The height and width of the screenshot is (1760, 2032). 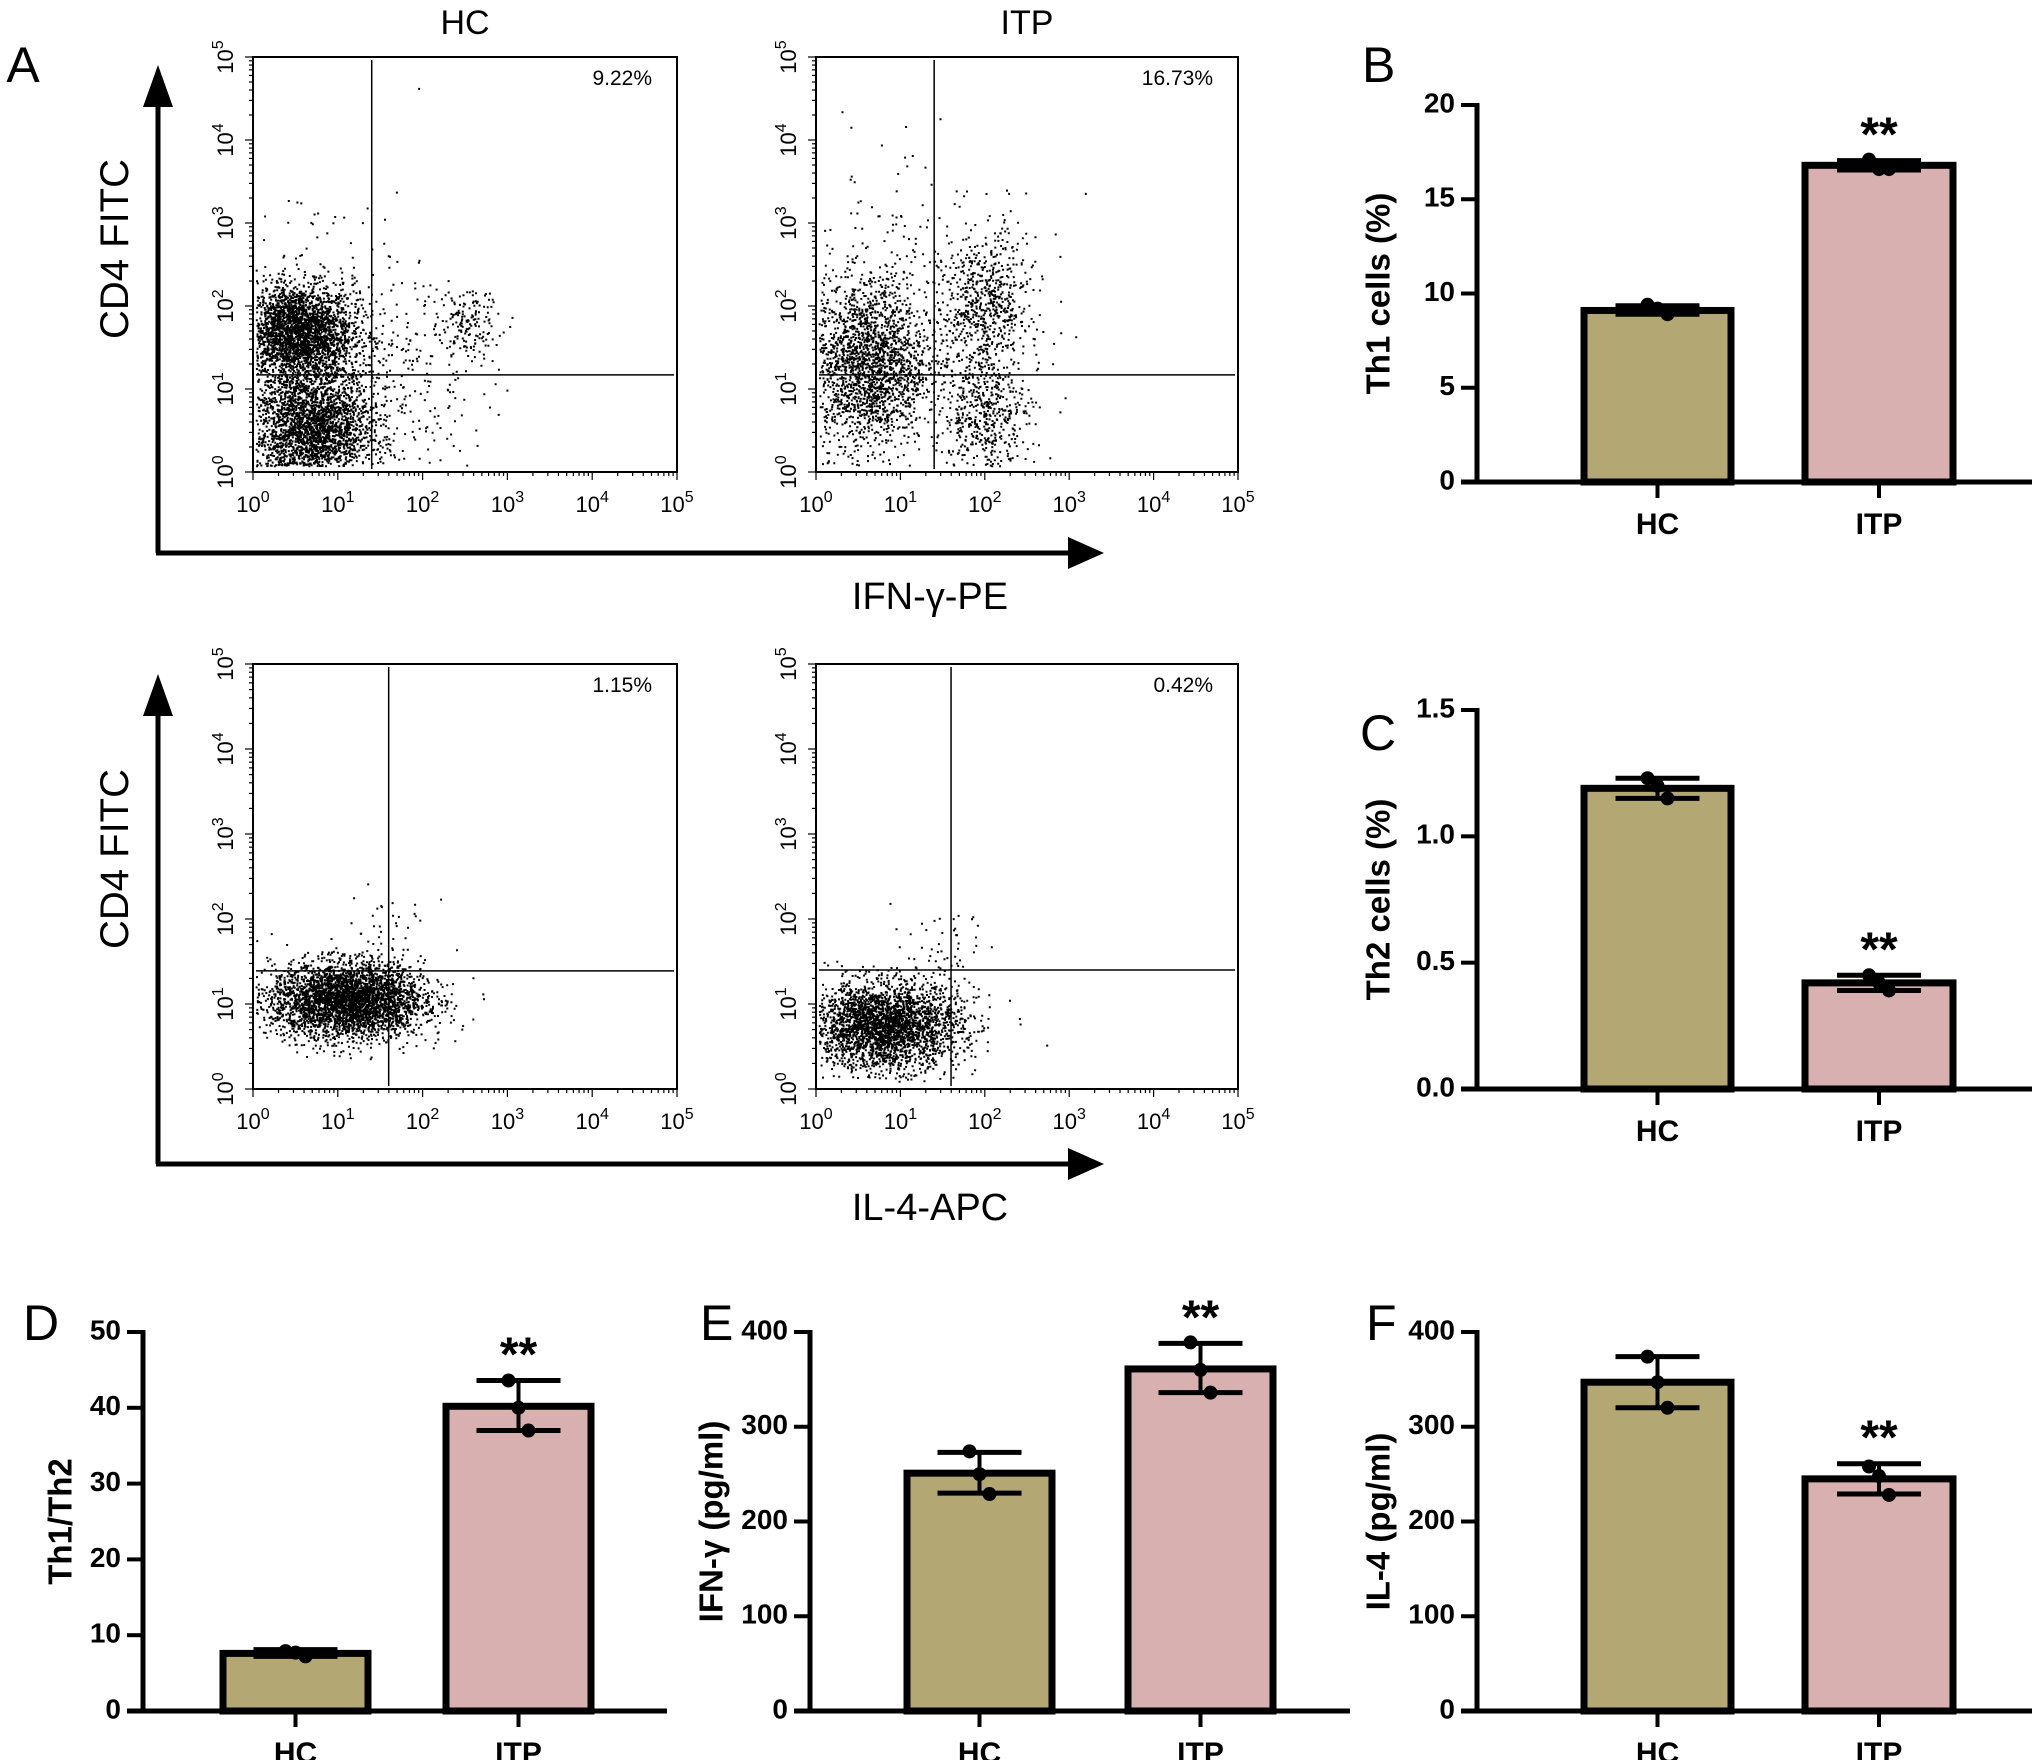 I want to click on plot-frame, so click(x=1027, y=264).